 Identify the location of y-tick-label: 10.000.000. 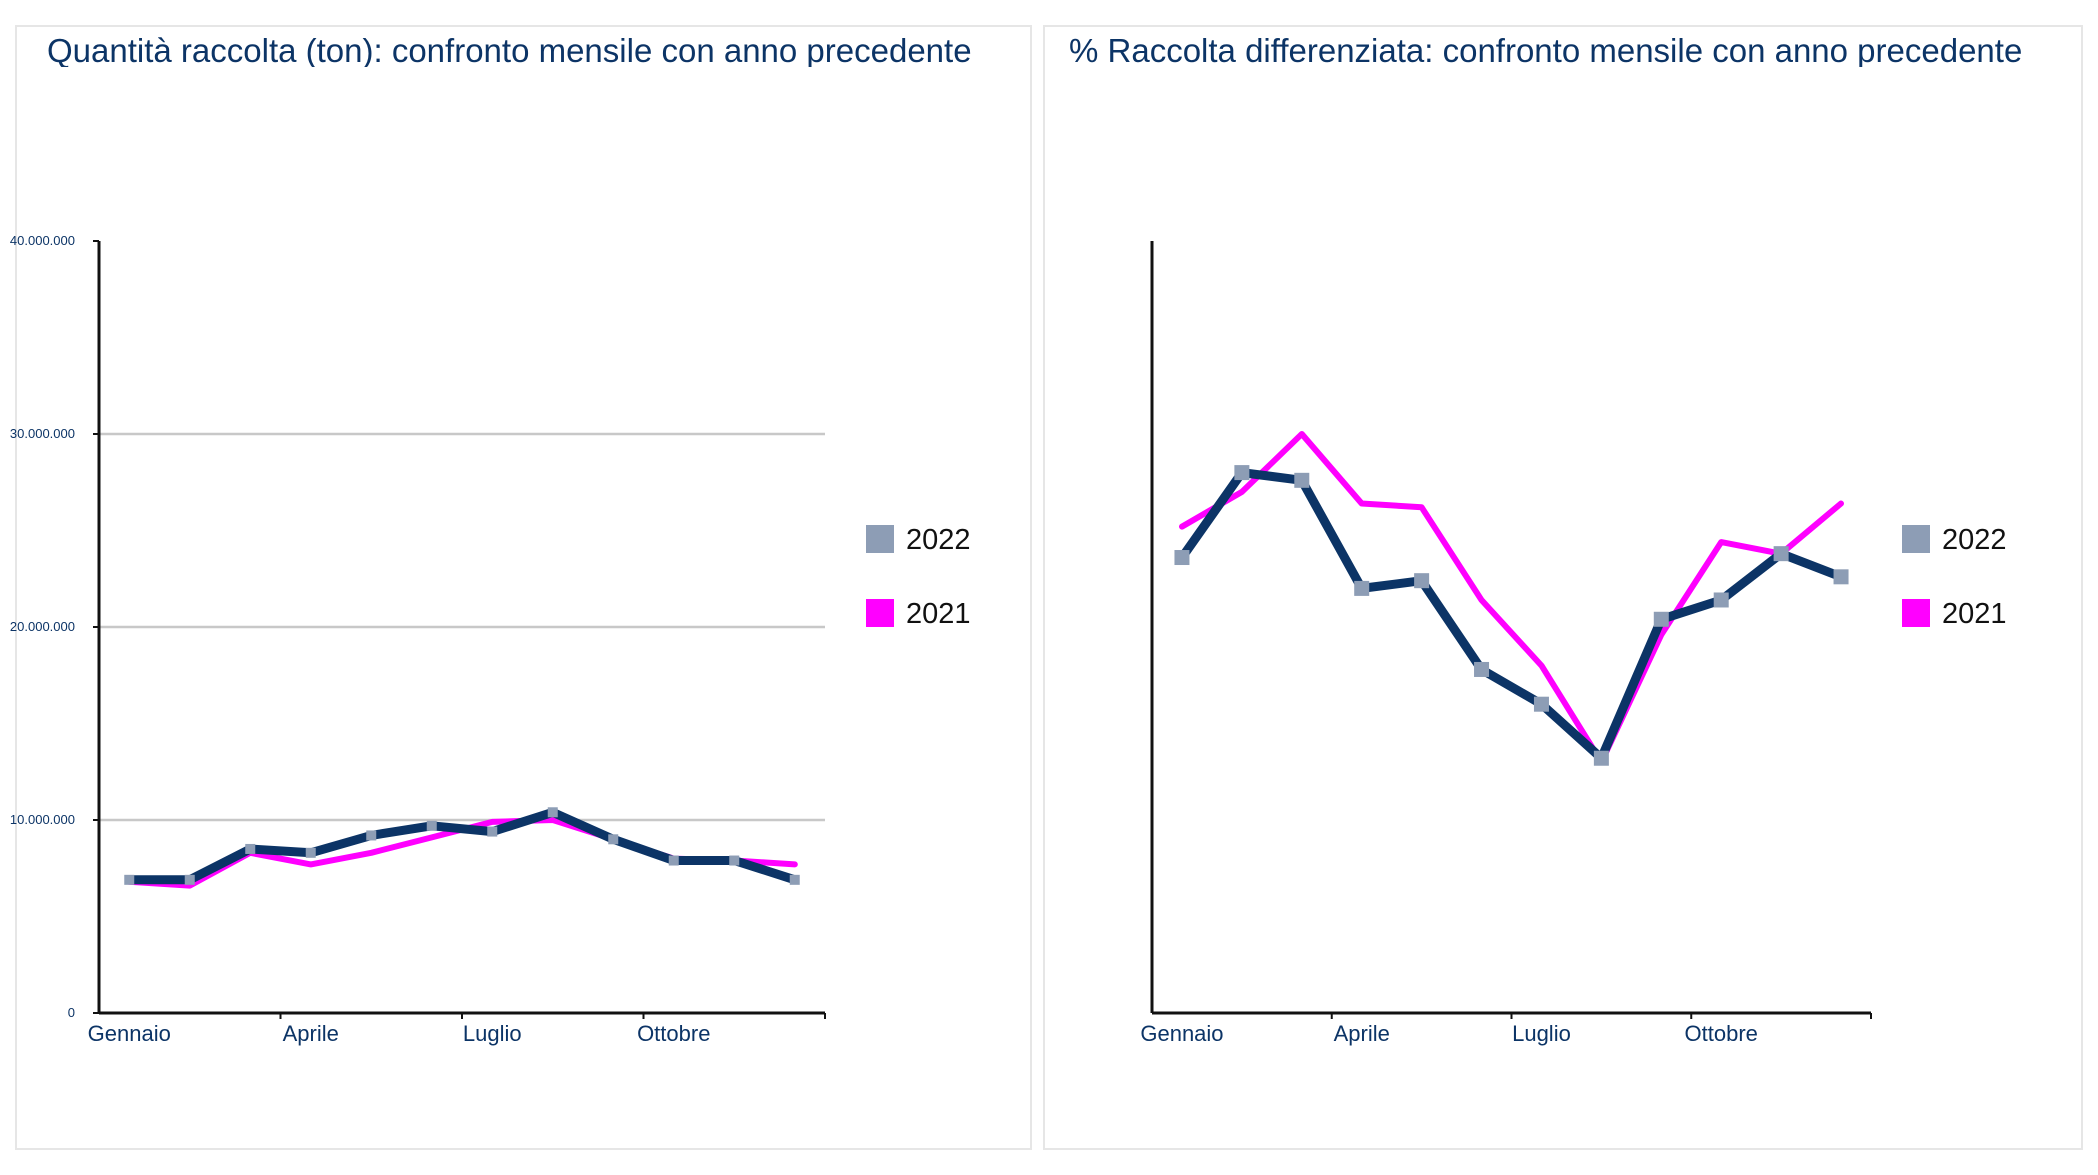
(42, 819).